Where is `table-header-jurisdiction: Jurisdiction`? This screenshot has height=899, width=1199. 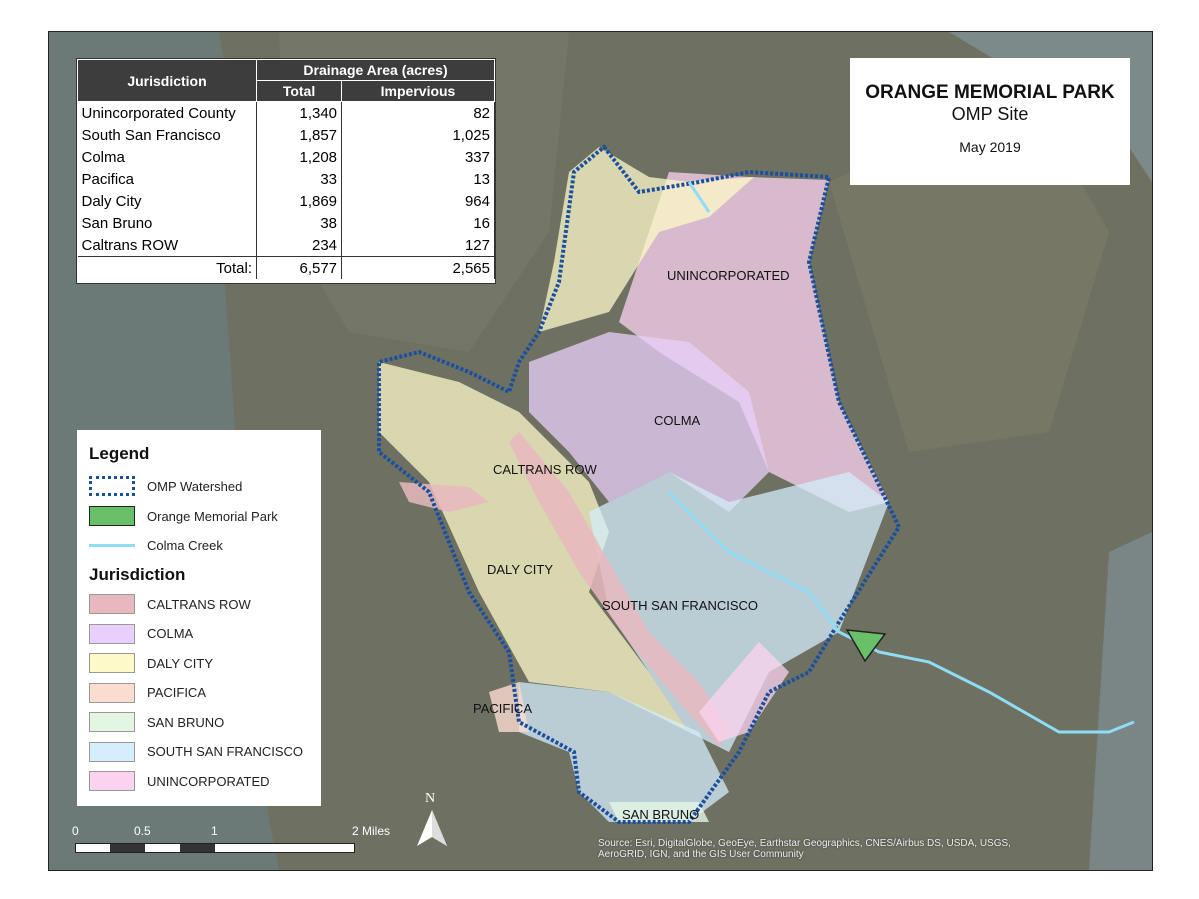
table-header-jurisdiction: Jurisdiction is located at coordinates (167, 80).